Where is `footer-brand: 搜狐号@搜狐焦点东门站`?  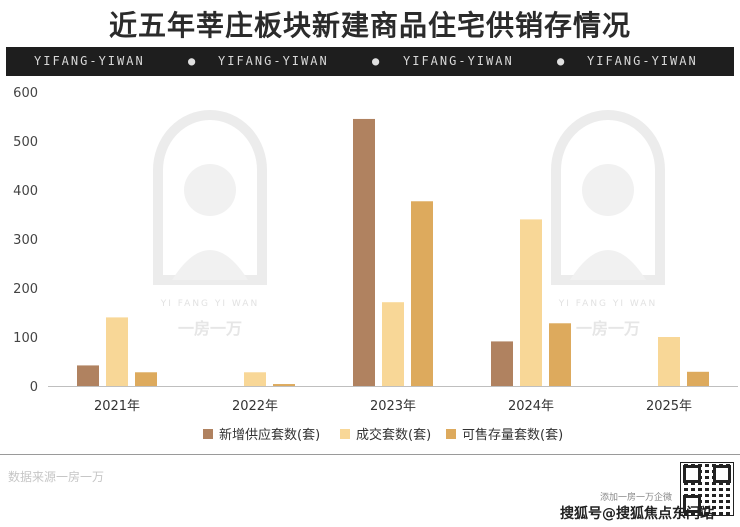 footer-brand: 搜狐号@搜狐焦点东门站 is located at coordinates (637, 514).